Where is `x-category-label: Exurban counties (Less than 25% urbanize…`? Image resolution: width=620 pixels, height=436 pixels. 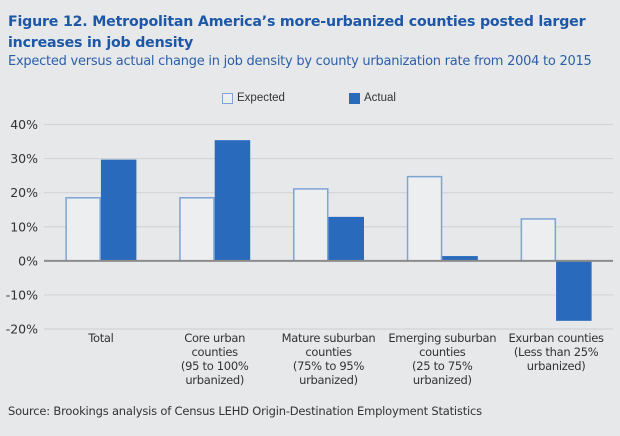 x-category-label: Exurban counties (Less than 25% urbanize… is located at coordinates (556, 352).